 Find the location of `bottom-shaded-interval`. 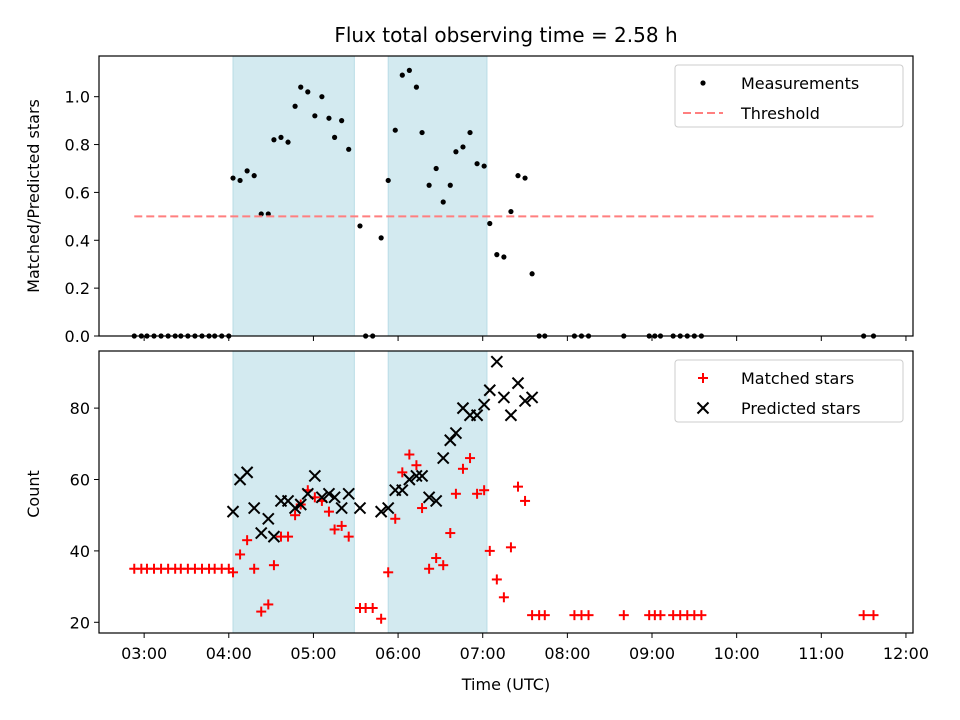

bottom-shaded-interval is located at coordinates (293, 492).